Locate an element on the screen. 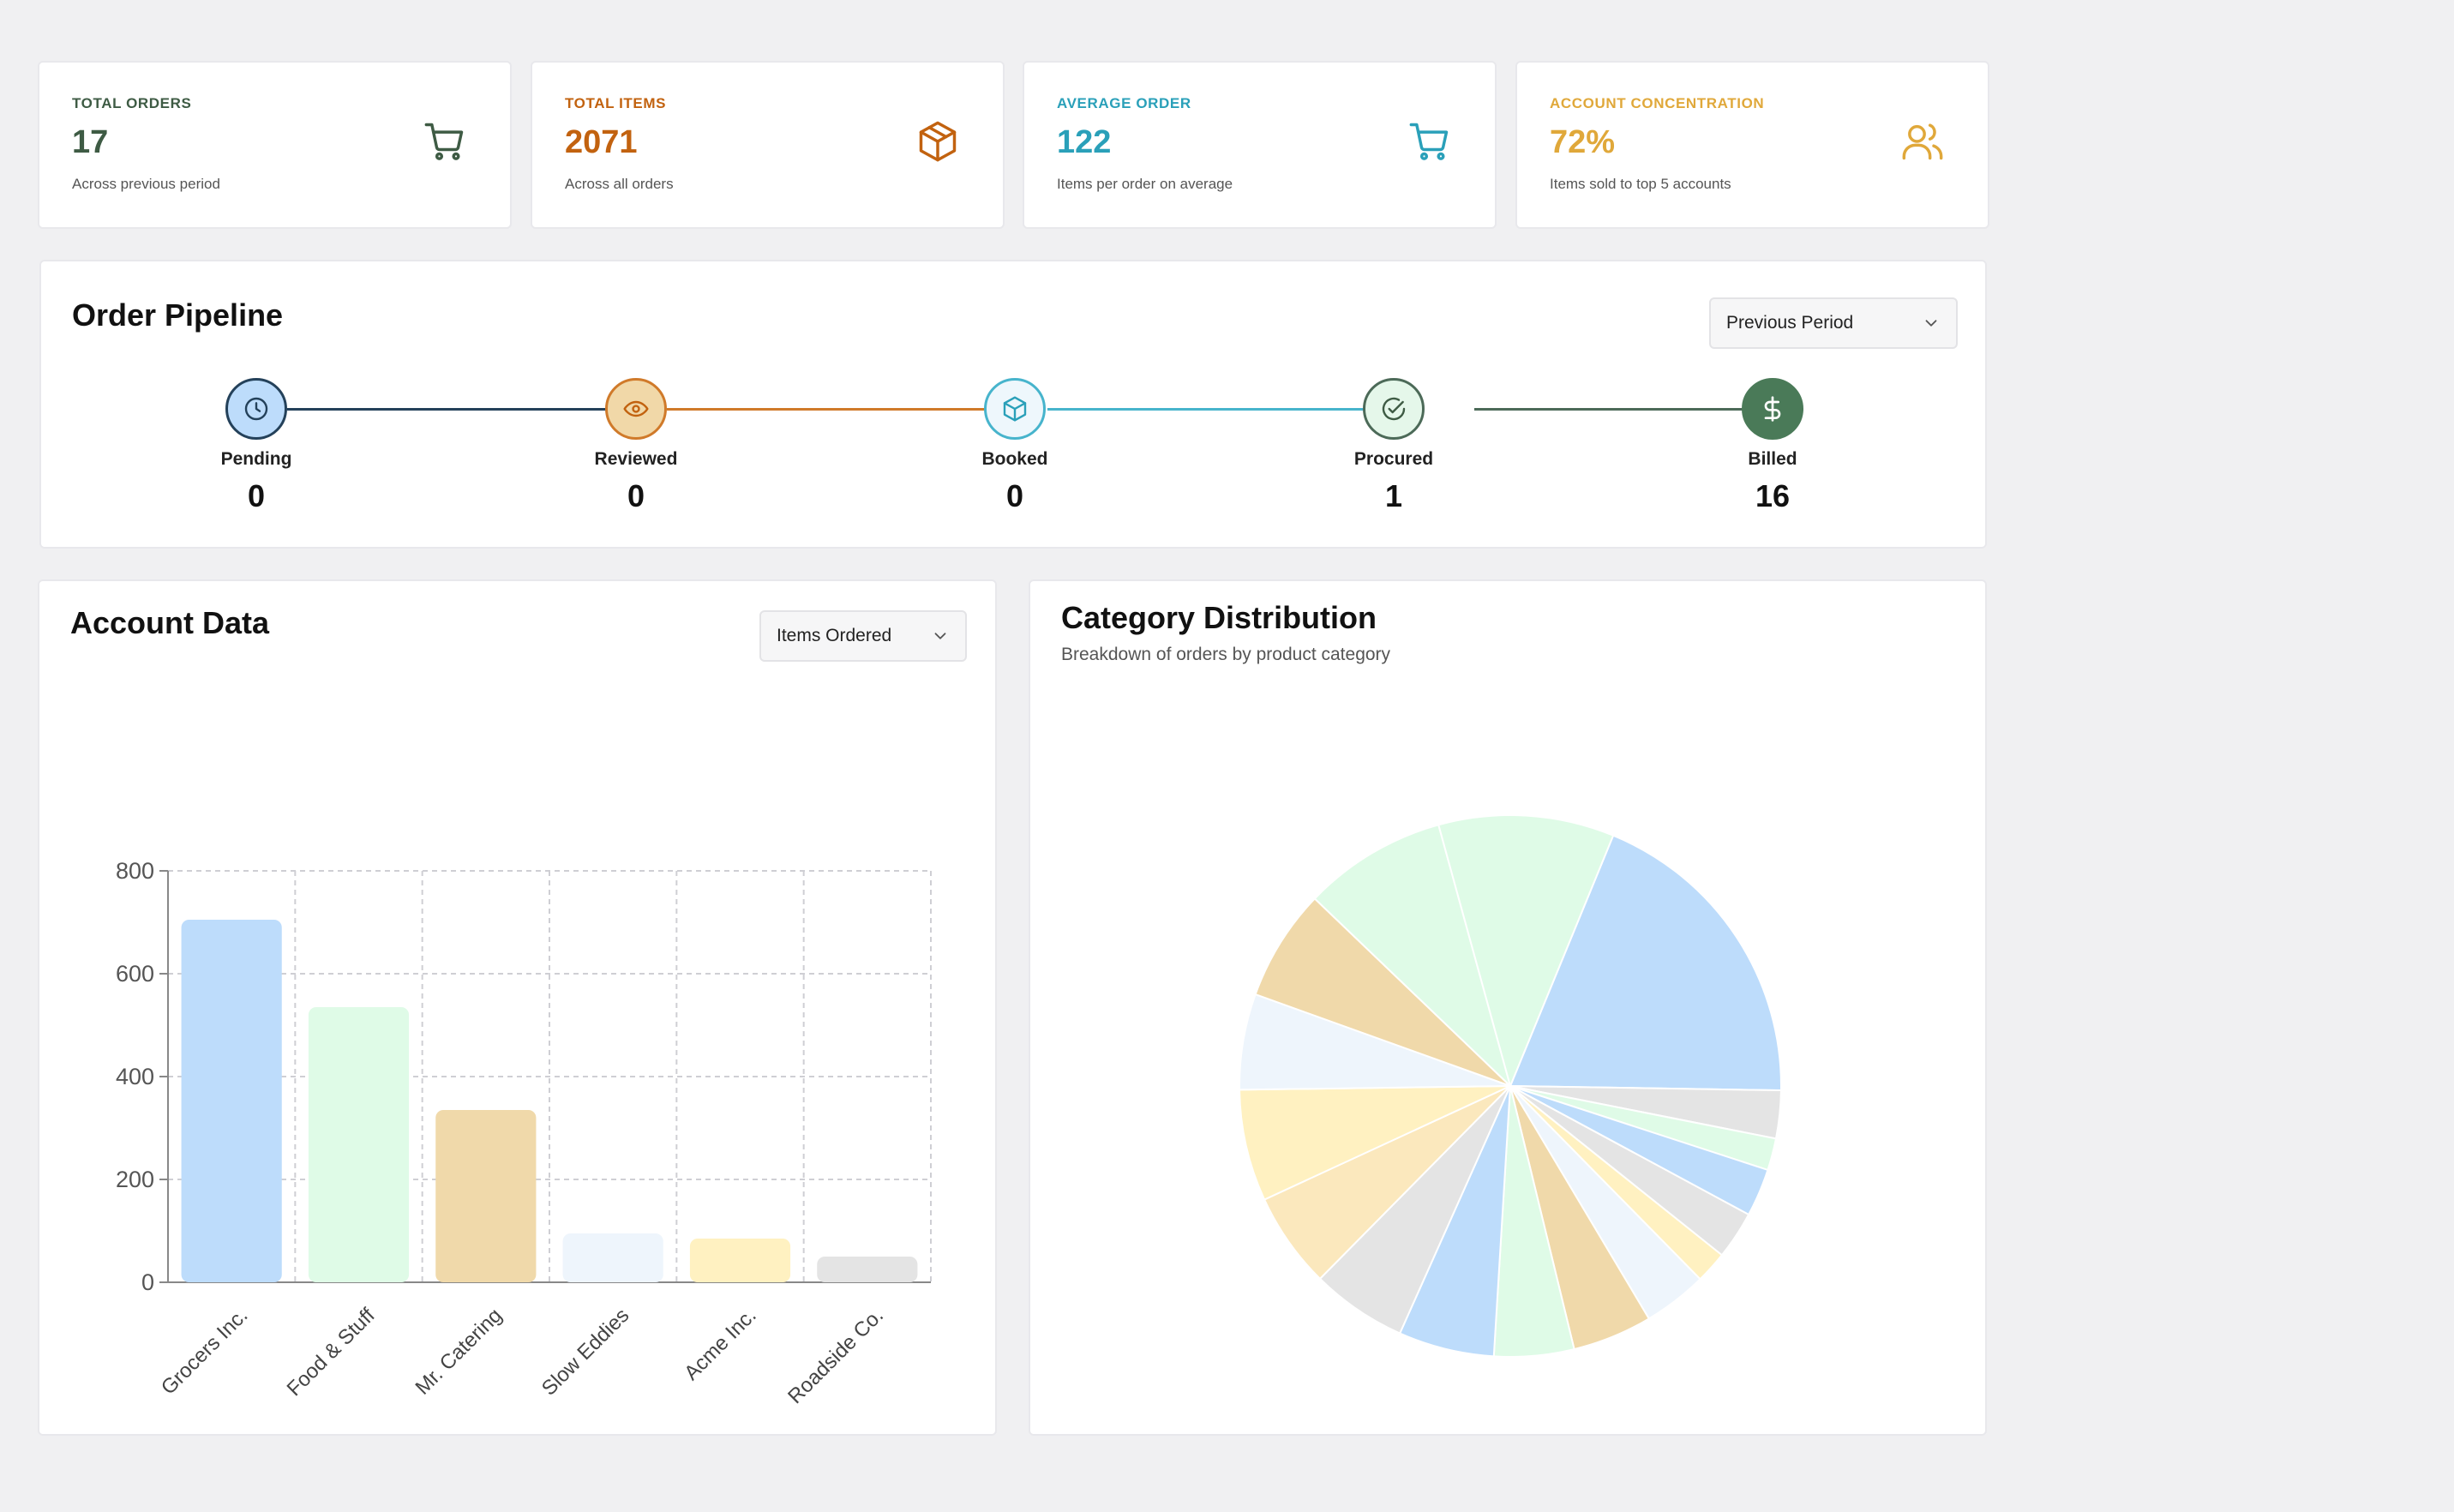 The width and height of the screenshot is (2454, 1512). pipeline-stage-label: Reviewed is located at coordinates (636, 459).